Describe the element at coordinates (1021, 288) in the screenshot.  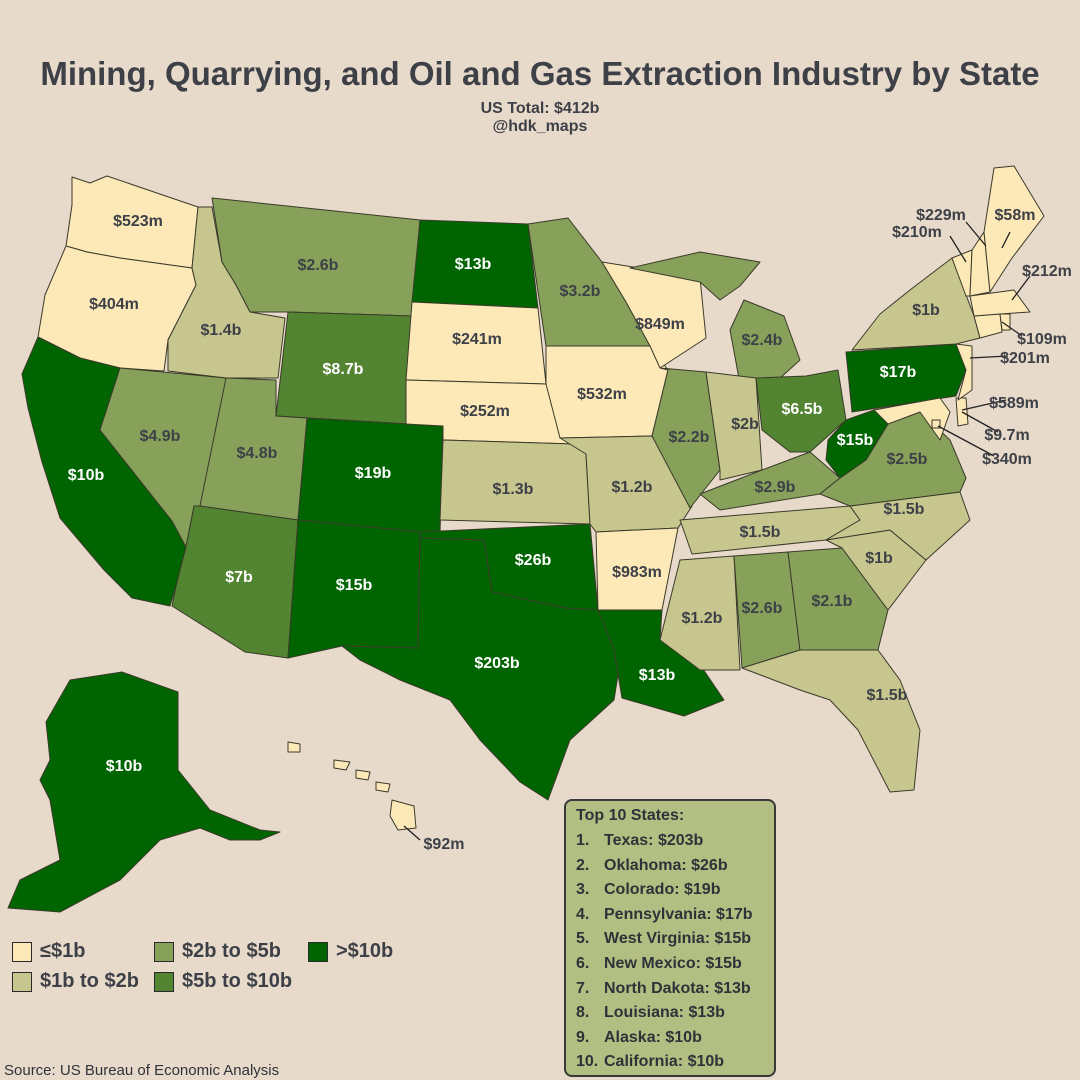
I see `leader-line-ma` at that location.